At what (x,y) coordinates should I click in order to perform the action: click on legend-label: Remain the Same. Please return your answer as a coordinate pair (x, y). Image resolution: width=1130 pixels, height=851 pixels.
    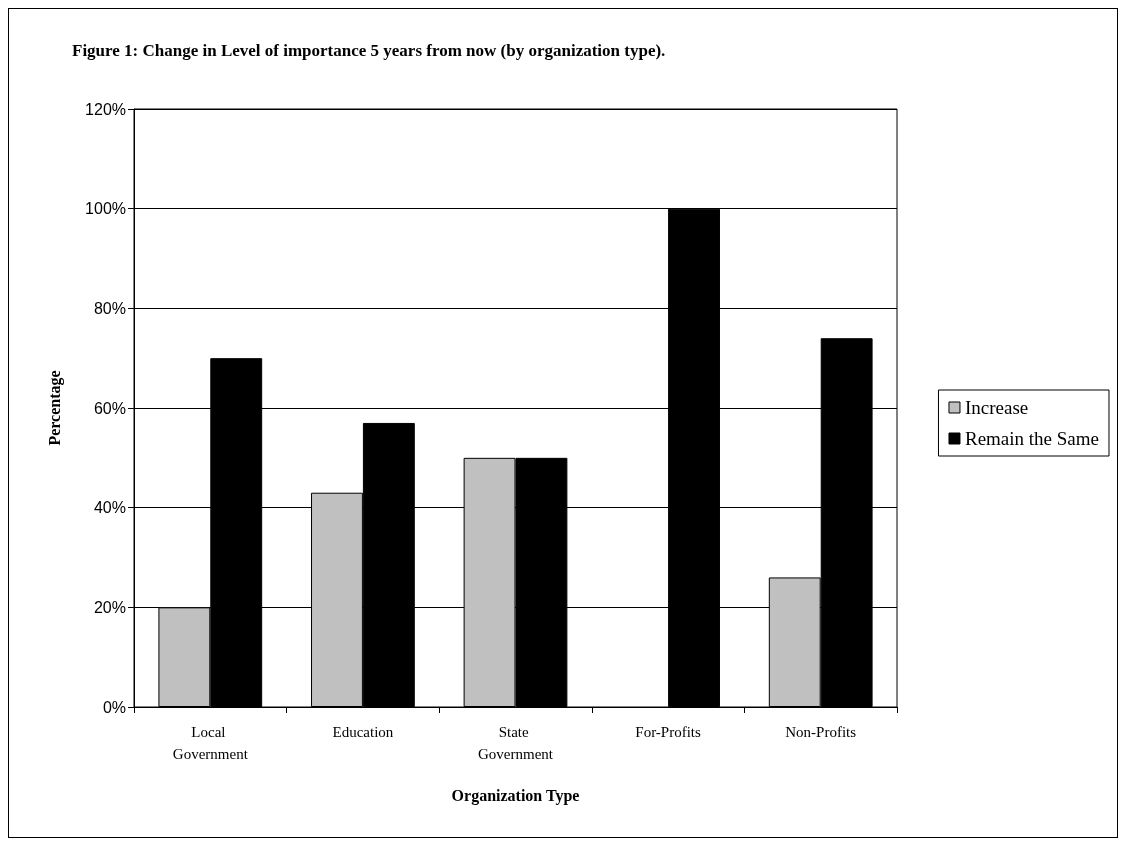
    Looking at the image, I should click on (1032, 438).